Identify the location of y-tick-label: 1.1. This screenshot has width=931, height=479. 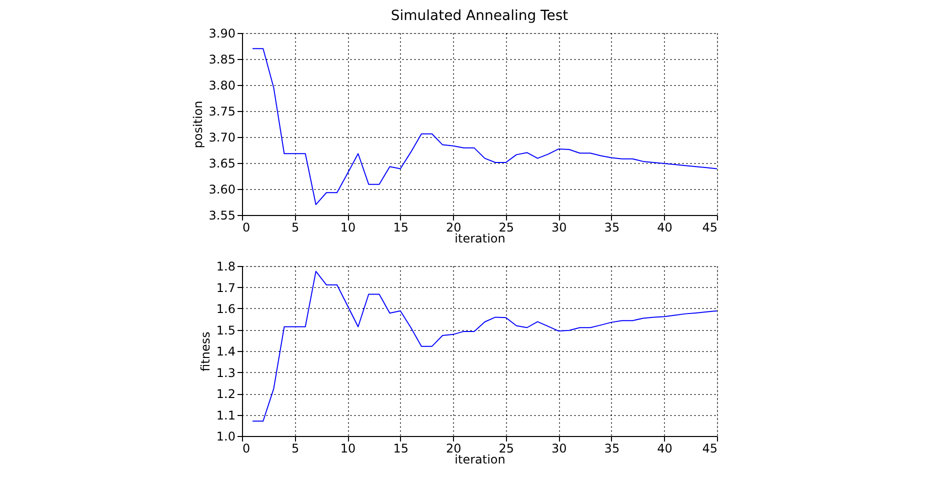
(226, 415).